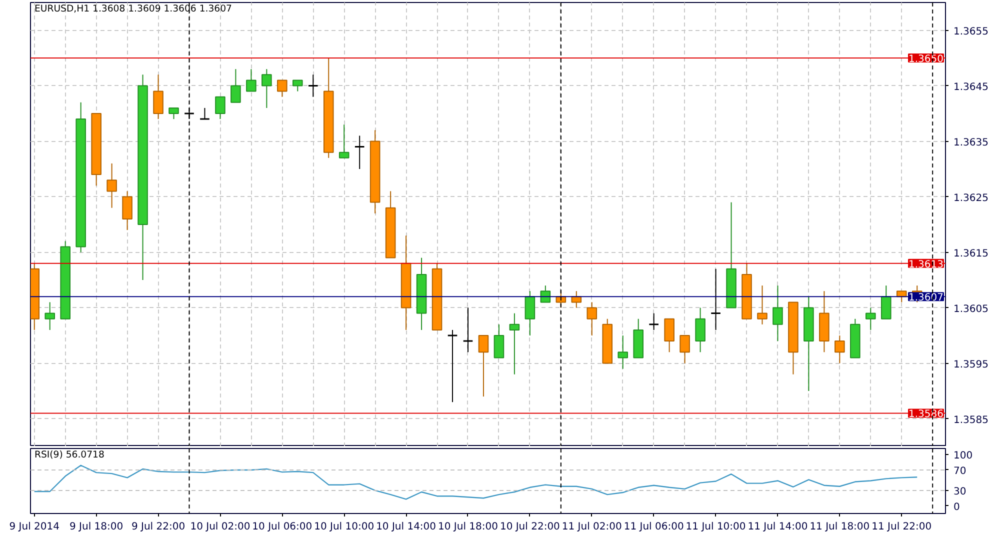 This screenshot has width=993, height=535. Describe the element at coordinates (971, 309) in the screenshot. I see `y-tick-label: 1.3605` at that location.